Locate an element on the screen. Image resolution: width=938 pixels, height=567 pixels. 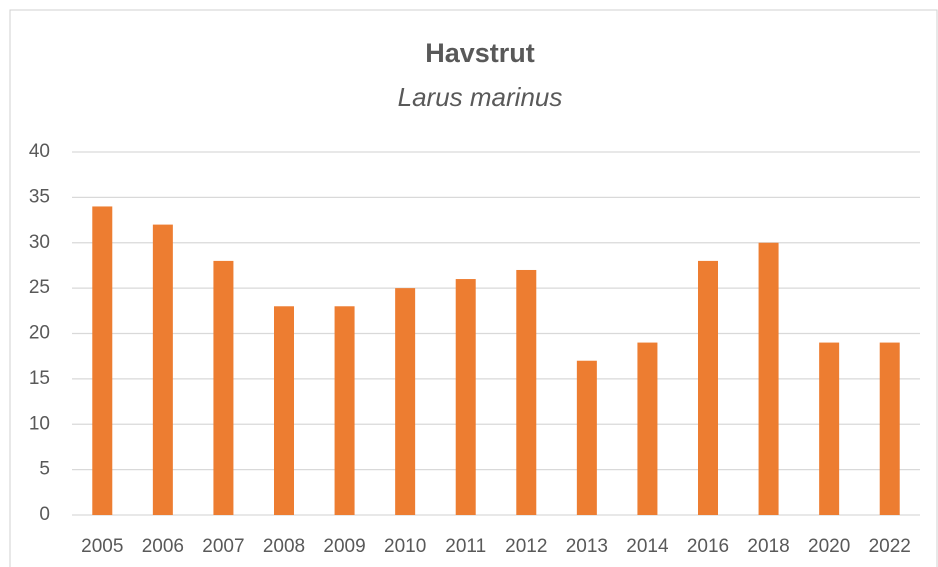
y-tick-label: 5 is located at coordinates (44, 469).